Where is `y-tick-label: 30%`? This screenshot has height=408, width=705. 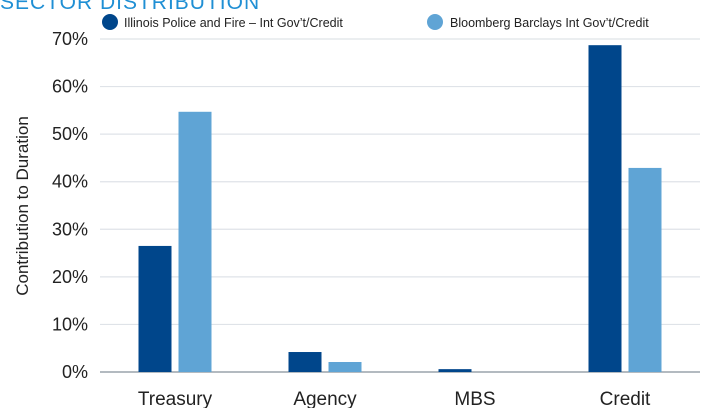 y-tick-label: 30% is located at coordinates (70, 229).